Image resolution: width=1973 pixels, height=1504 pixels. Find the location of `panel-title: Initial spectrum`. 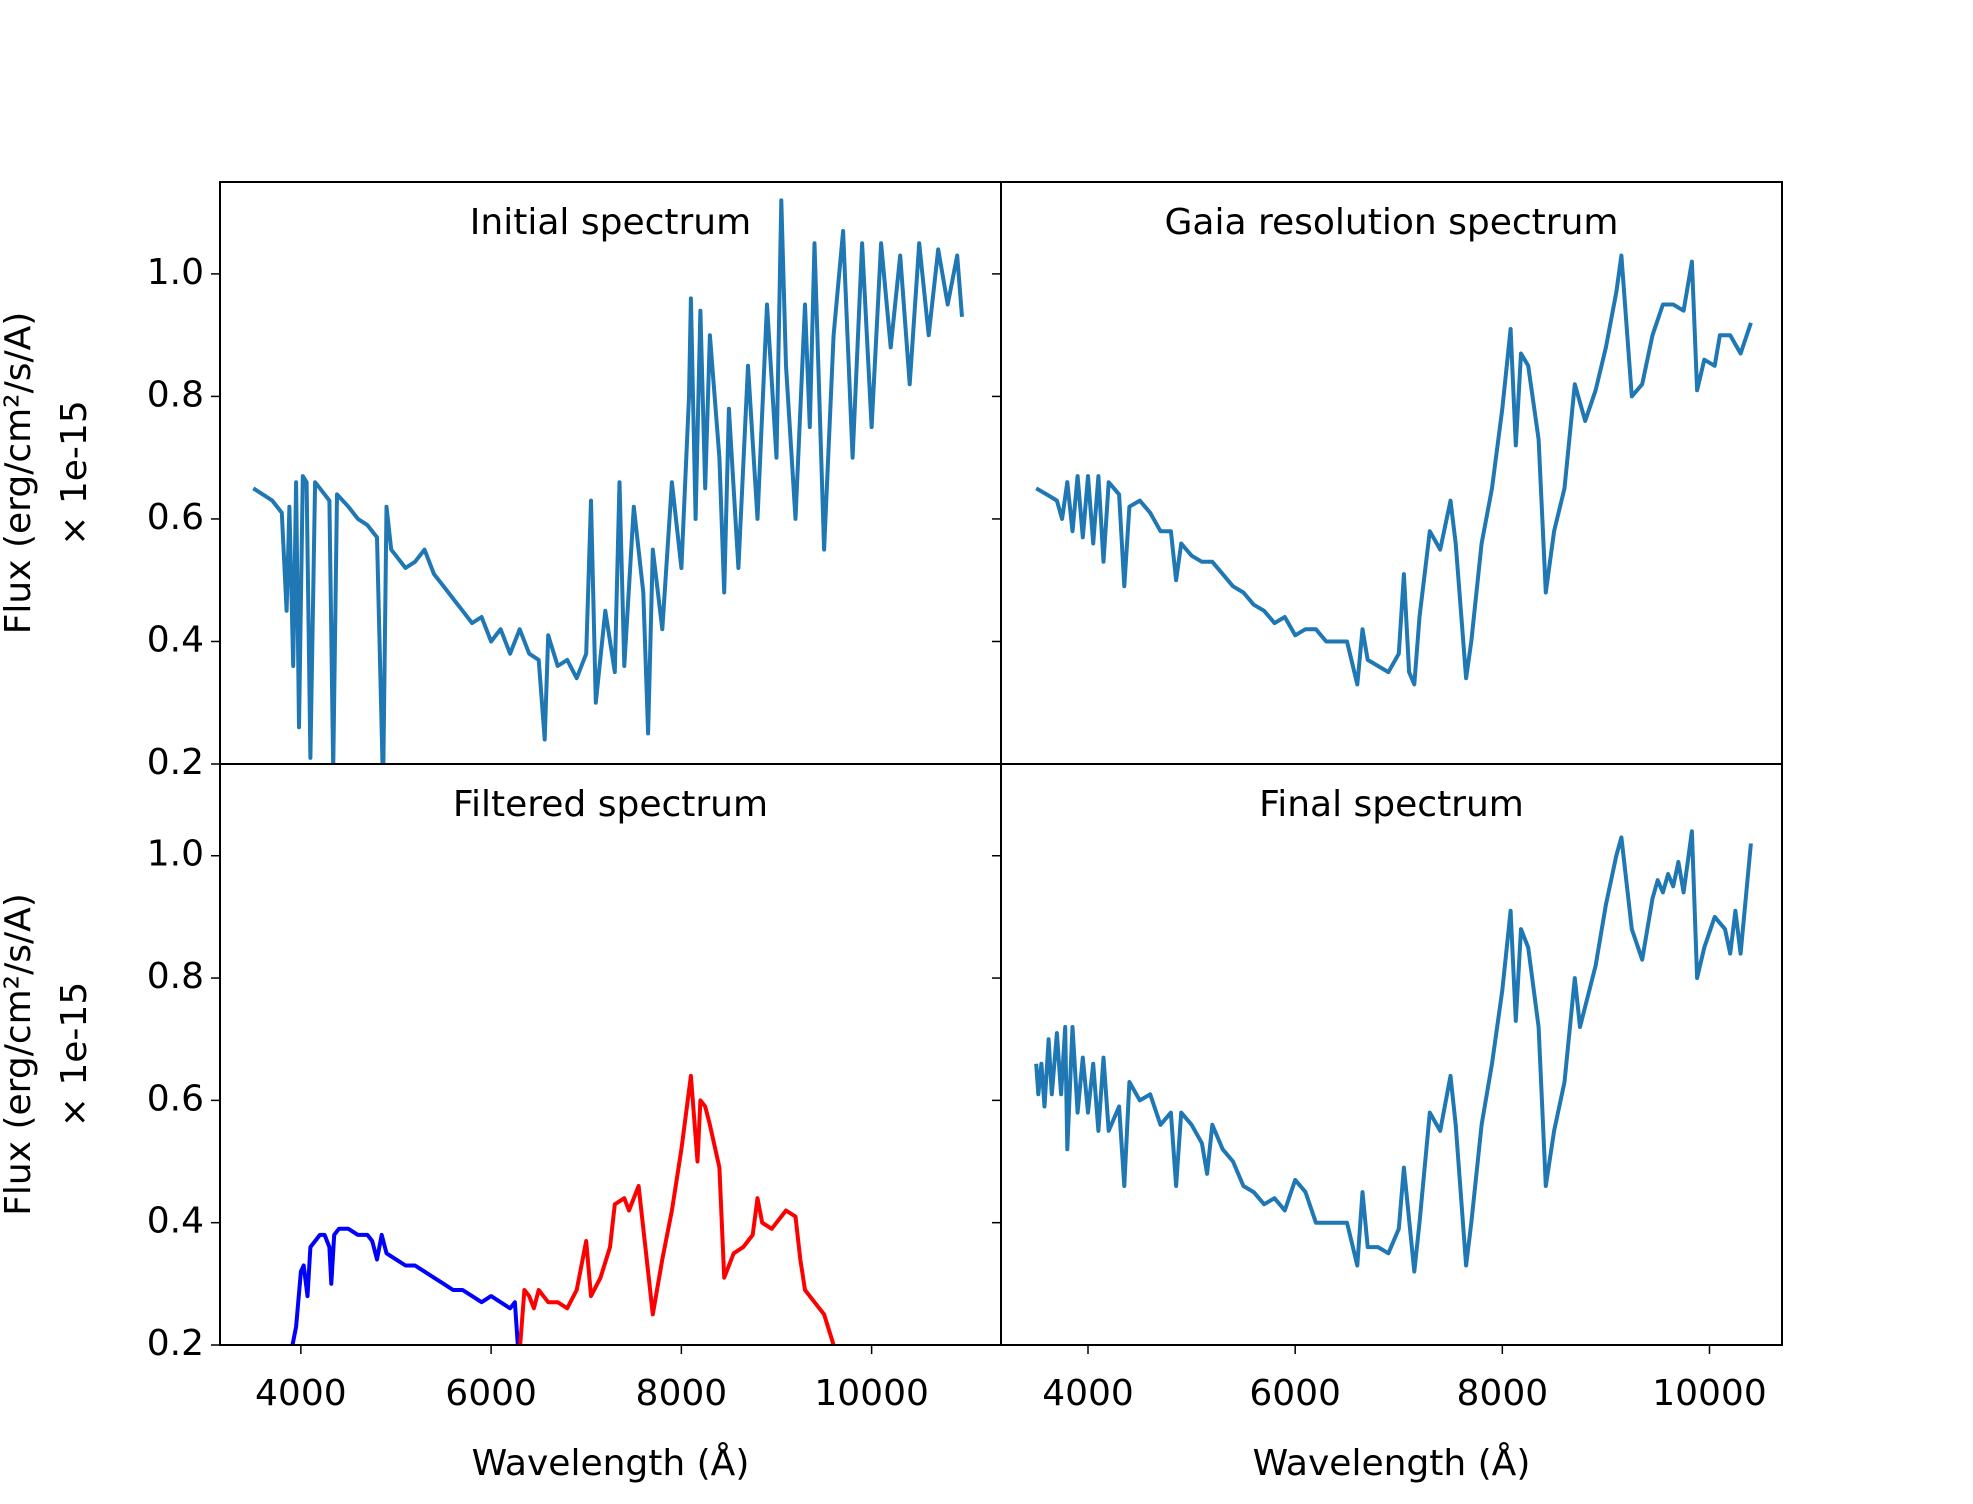

panel-title: Initial spectrum is located at coordinates (610, 222).